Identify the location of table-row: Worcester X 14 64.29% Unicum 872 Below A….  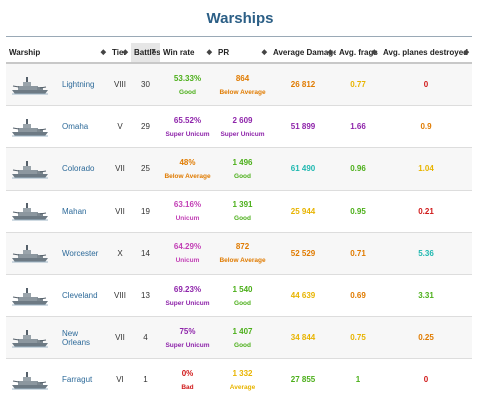
(239, 253).